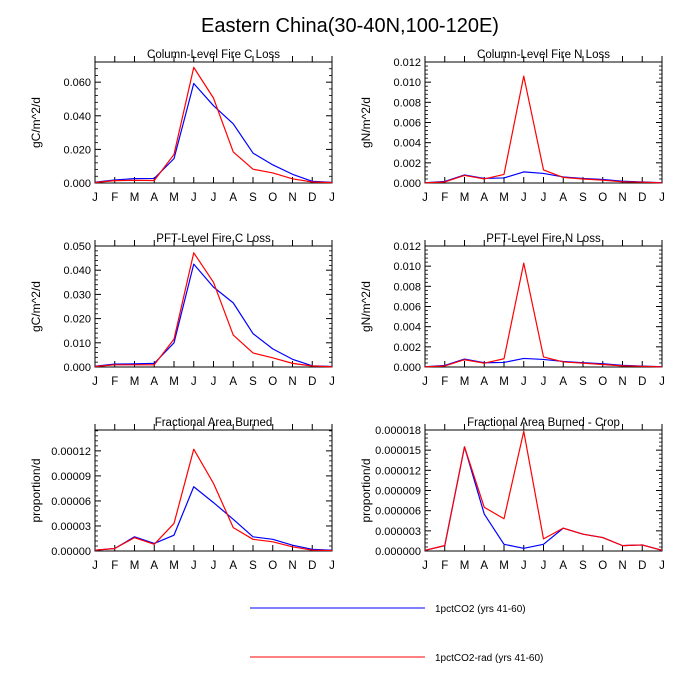 This screenshot has width=700, height=700. Describe the element at coordinates (77, 83) in the screenshot. I see `y-tick-label: 0.060` at that location.